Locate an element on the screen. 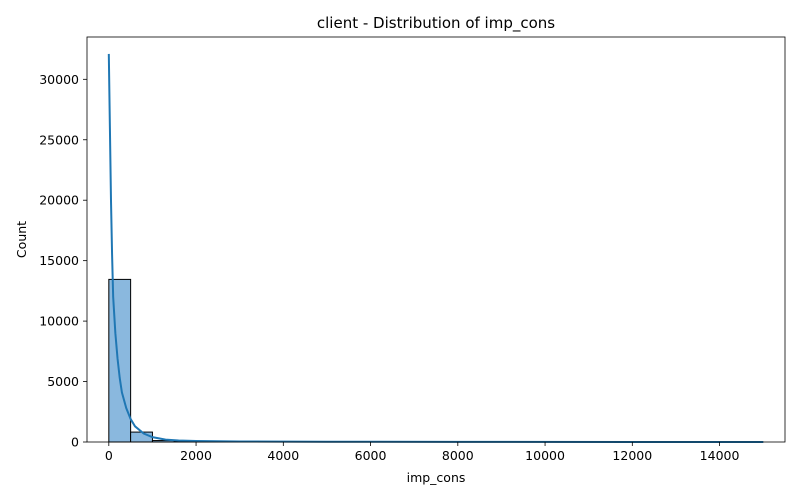 The width and height of the screenshot is (800, 500). x-axis-label: imp_cons is located at coordinates (436, 477).